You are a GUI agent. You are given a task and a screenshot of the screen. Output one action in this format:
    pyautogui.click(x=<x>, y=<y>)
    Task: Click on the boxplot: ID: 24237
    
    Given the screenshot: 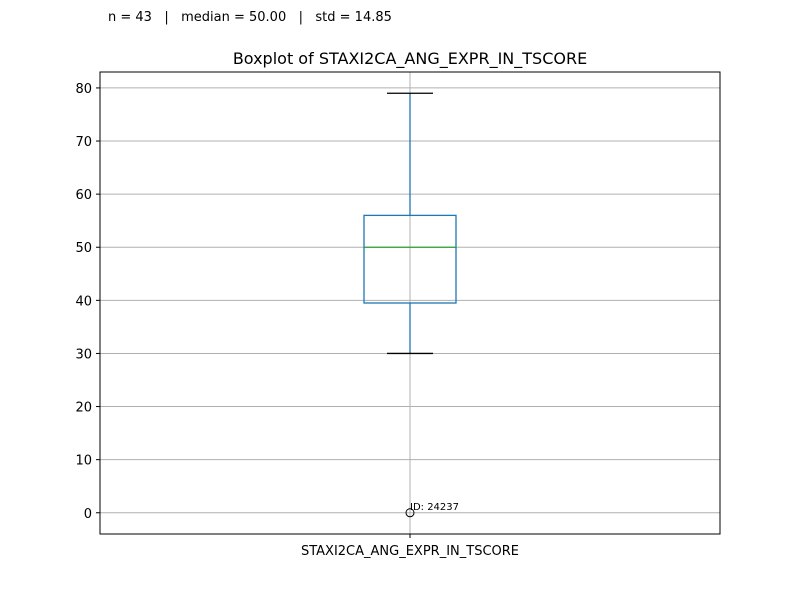 What is the action you would take?
    pyautogui.click(x=411, y=305)
    